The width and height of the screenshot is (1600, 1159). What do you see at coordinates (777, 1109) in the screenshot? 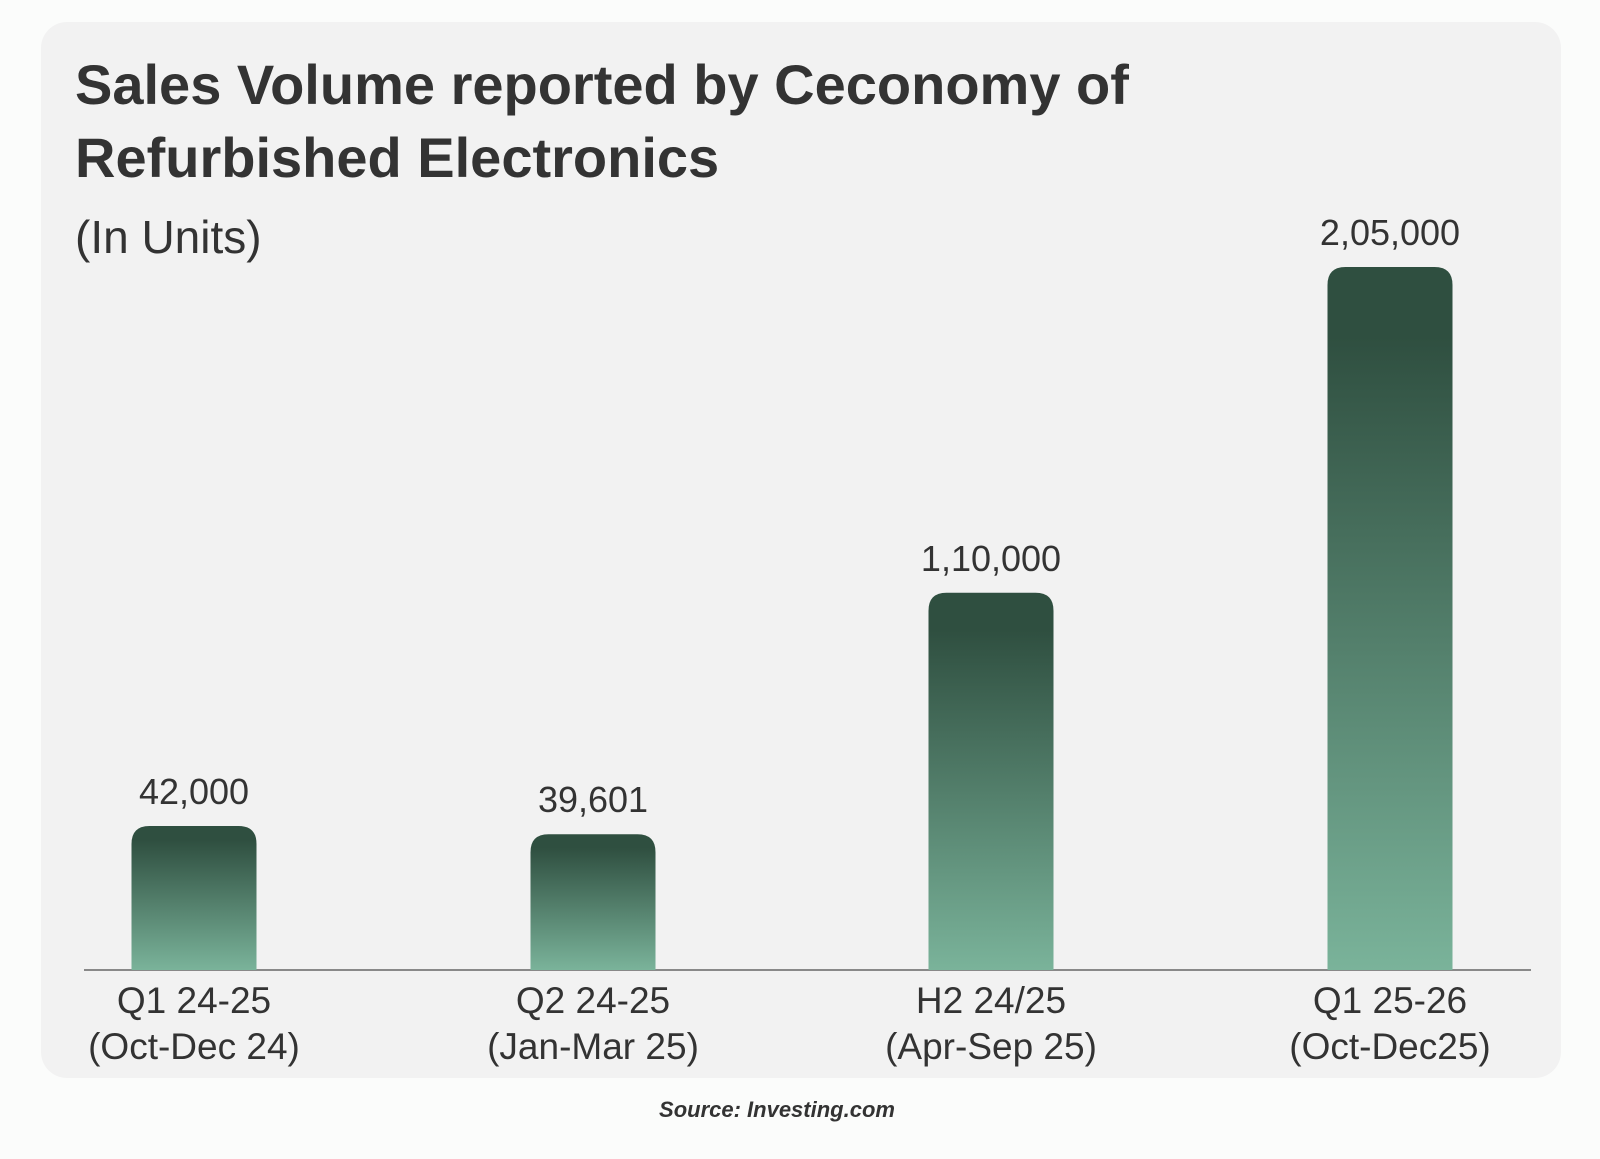
I see `source: Source: Investing.com` at bounding box center [777, 1109].